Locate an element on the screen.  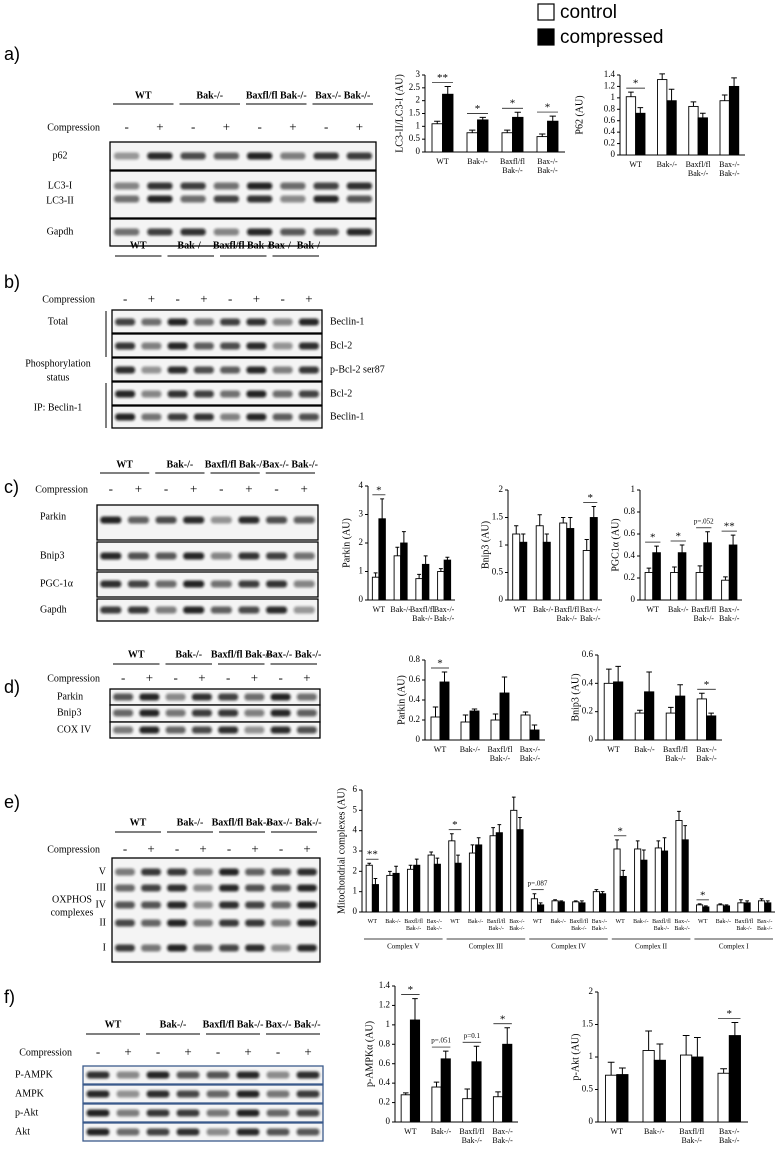
y-tick-label: 0.2 is located at coordinates (414, 719).